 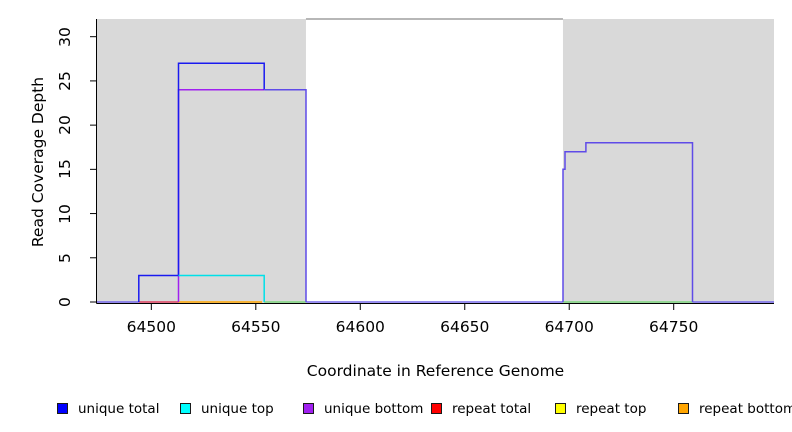 What do you see at coordinates (560, 408) in the screenshot?
I see `legend-swatch-repeat-top` at bounding box center [560, 408].